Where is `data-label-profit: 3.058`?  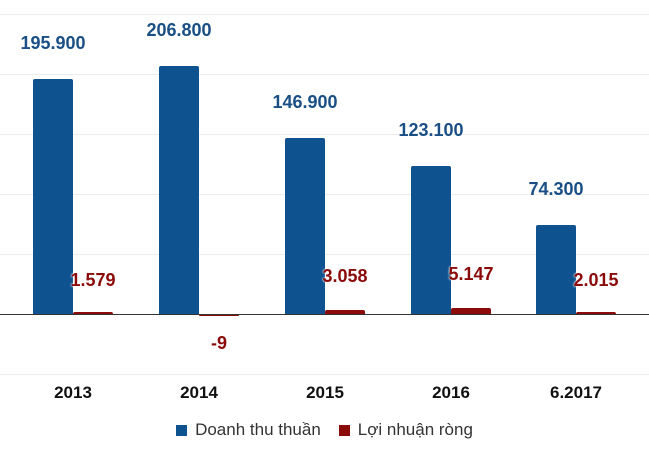 data-label-profit: 3.058 is located at coordinates (345, 276).